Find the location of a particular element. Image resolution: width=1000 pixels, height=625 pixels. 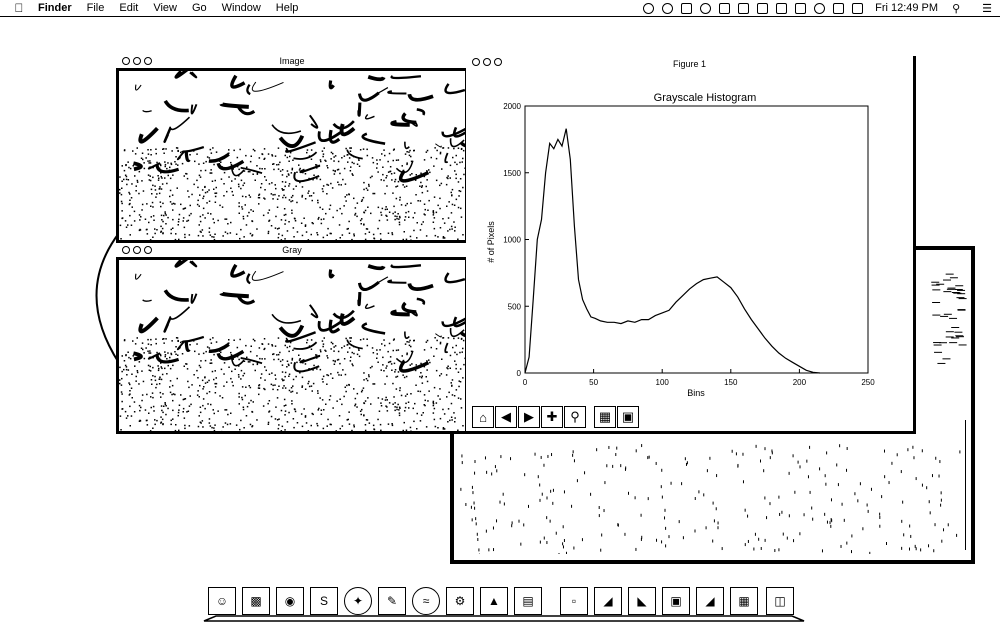

y-tick-label: 2000 is located at coordinates (512, 106).